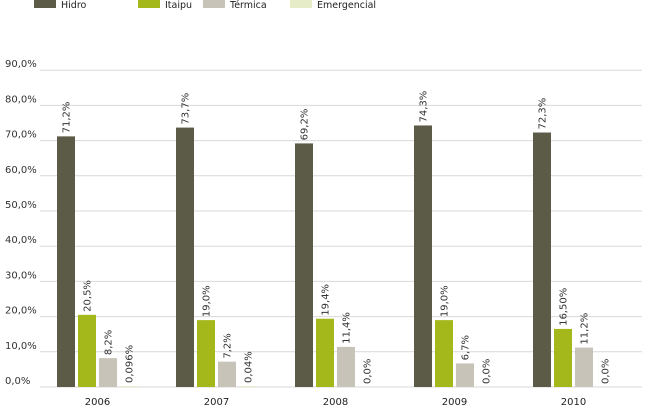 The height and width of the screenshot is (409, 650). I want to click on bar-hidro-2009, so click(423, 256).